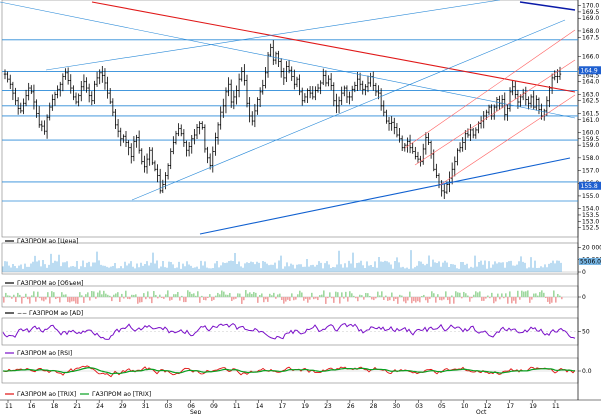 This screenshot has width=601, height=416. What do you see at coordinates (590, 31) in the screenshot?
I see `y-tick-label: 168.0` at bounding box center [590, 31].